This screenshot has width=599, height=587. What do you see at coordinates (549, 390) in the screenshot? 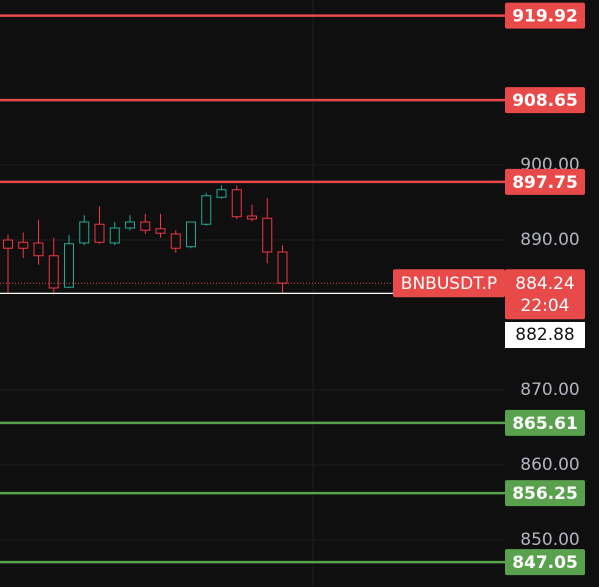
I see `y-tick-label: 870.00` at bounding box center [549, 390].